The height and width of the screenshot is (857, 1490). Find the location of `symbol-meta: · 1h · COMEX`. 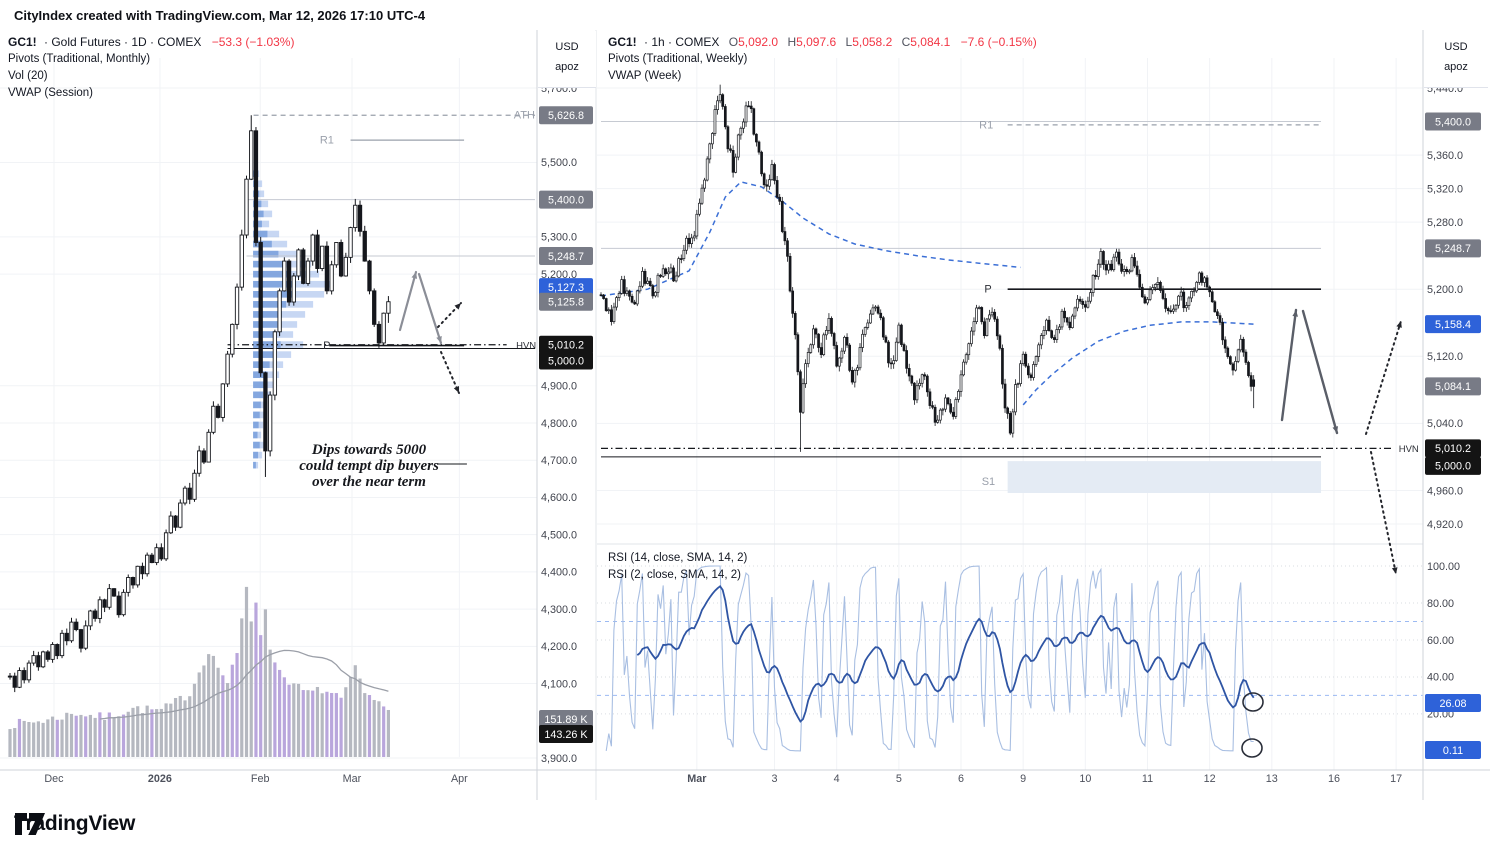

symbol-meta: · 1h · COMEX is located at coordinates (682, 42).